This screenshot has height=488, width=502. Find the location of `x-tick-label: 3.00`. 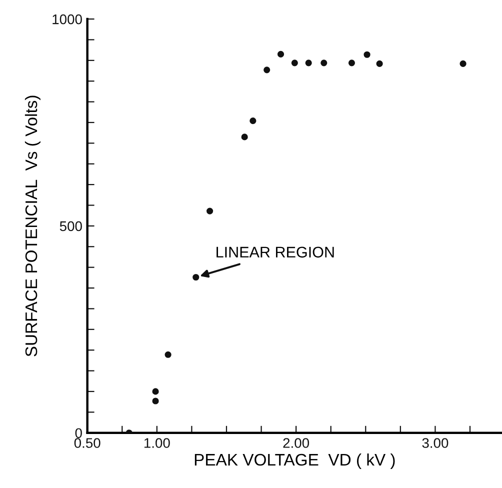

x-tick-label: 3.00 is located at coordinates (435, 443).